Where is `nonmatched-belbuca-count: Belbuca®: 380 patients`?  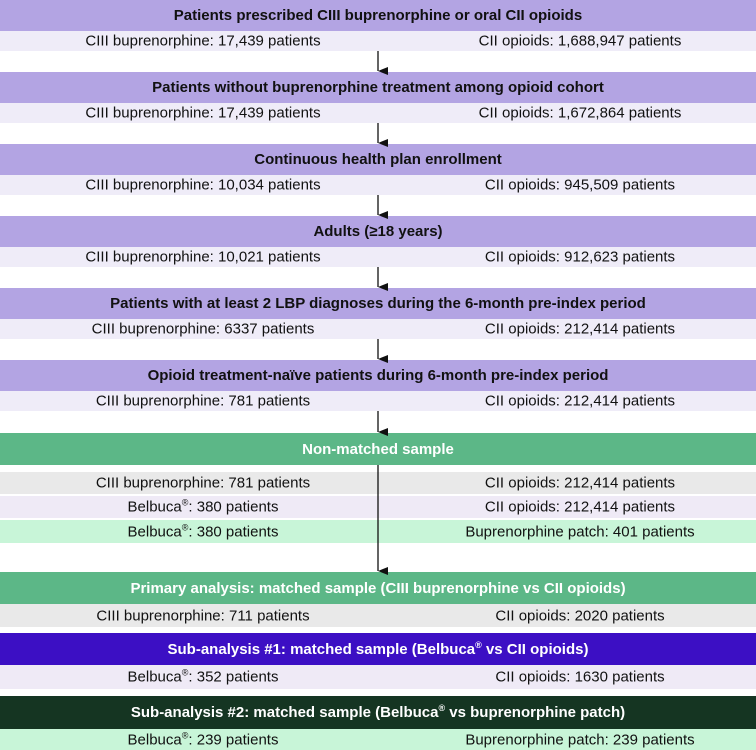 nonmatched-belbuca-count: Belbuca®: 380 patients is located at coordinates (203, 506).